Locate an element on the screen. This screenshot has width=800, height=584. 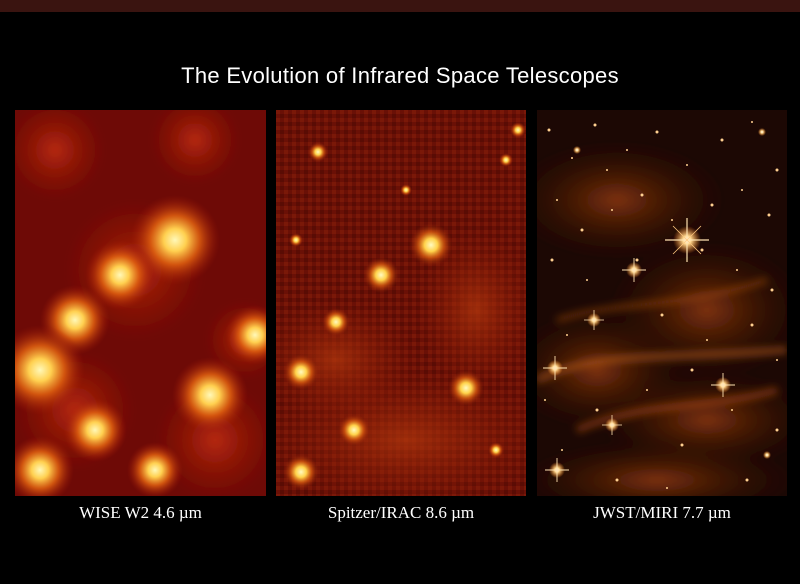
wise-caption: WISE W2 4.6 µm is located at coordinates (140, 512).